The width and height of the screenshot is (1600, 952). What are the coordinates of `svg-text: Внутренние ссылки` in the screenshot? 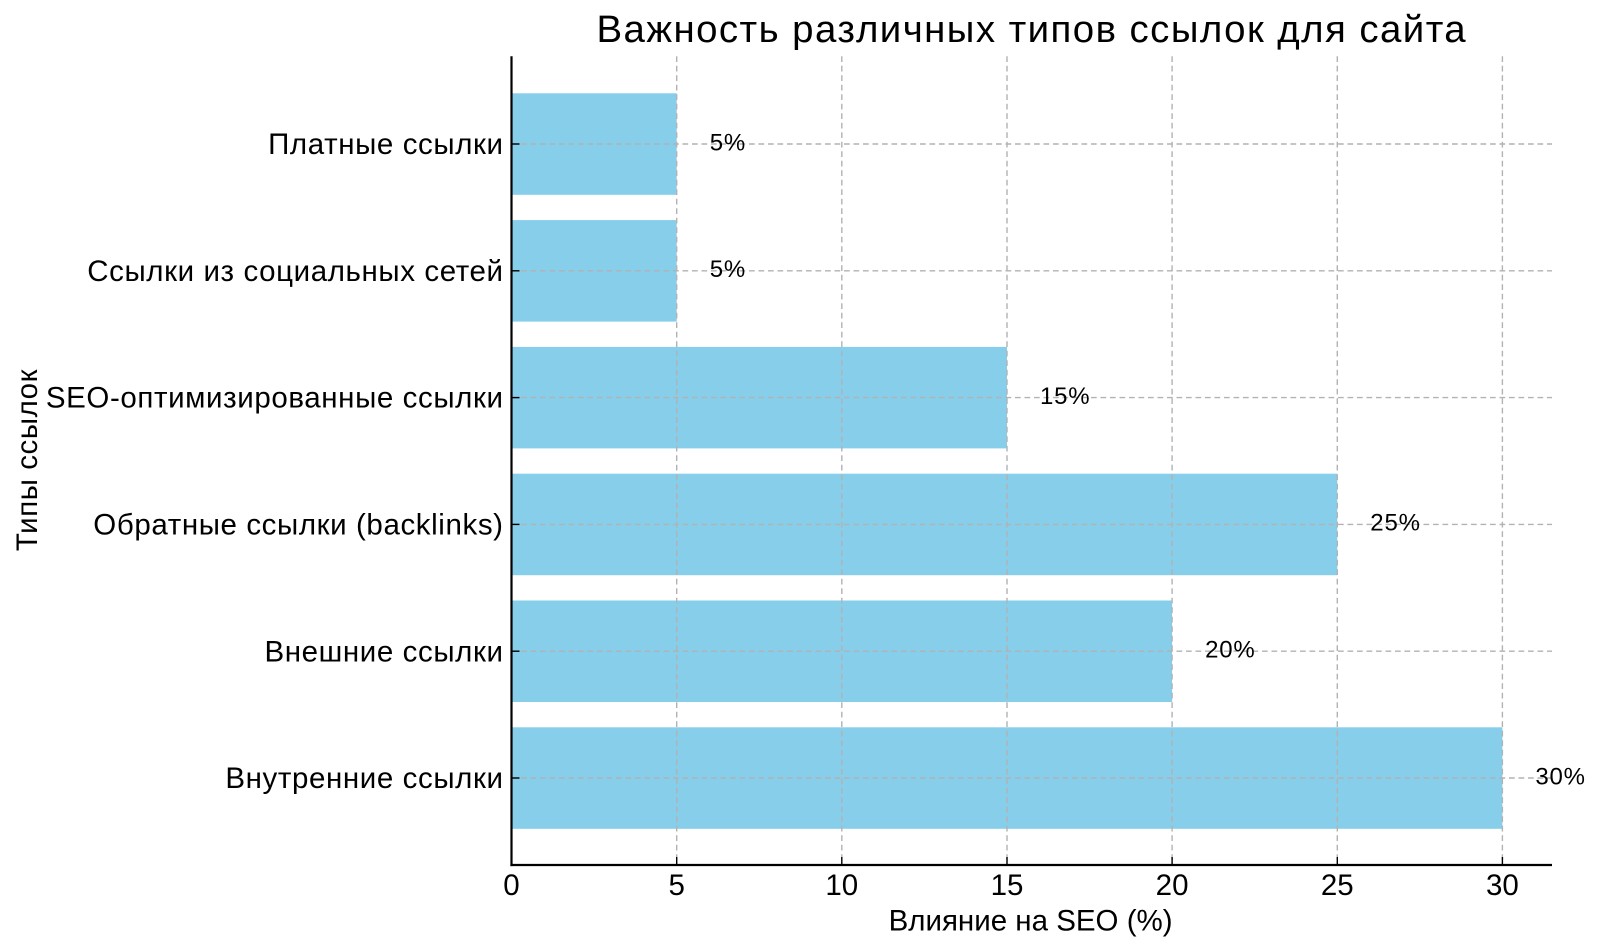 It's located at (364, 778).